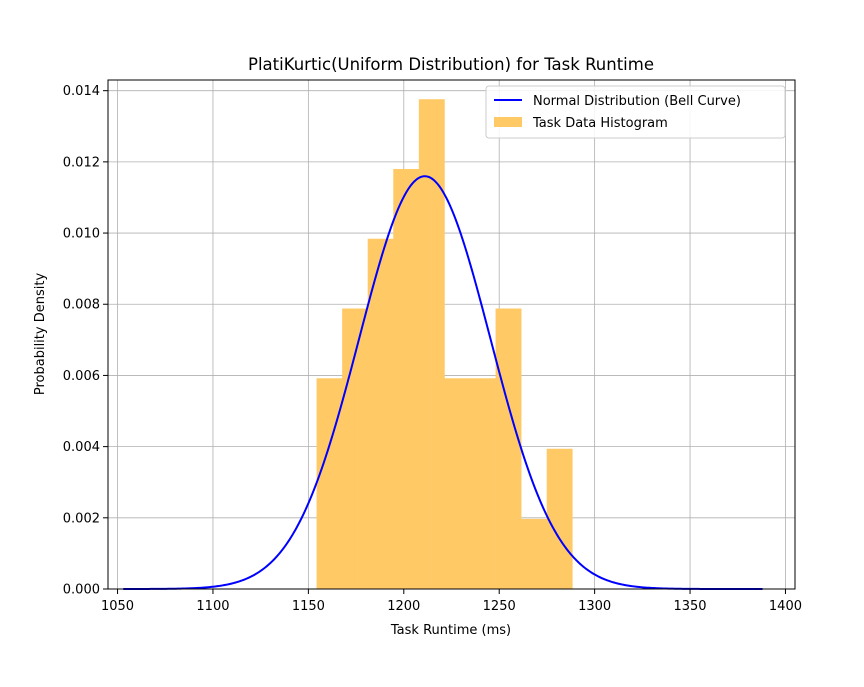 The image size is (864, 687). Describe the element at coordinates (81, 162) in the screenshot. I see `y-tick-label: 0.012` at that location.